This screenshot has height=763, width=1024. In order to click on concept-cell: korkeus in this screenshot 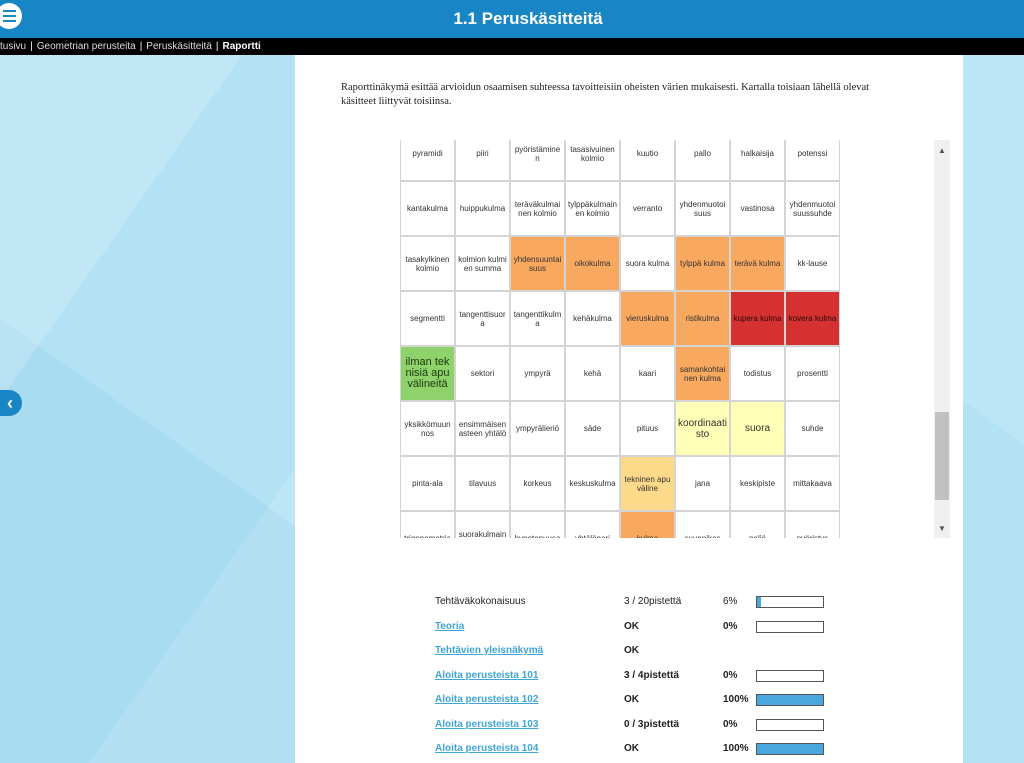, I will do `click(537, 483)`.